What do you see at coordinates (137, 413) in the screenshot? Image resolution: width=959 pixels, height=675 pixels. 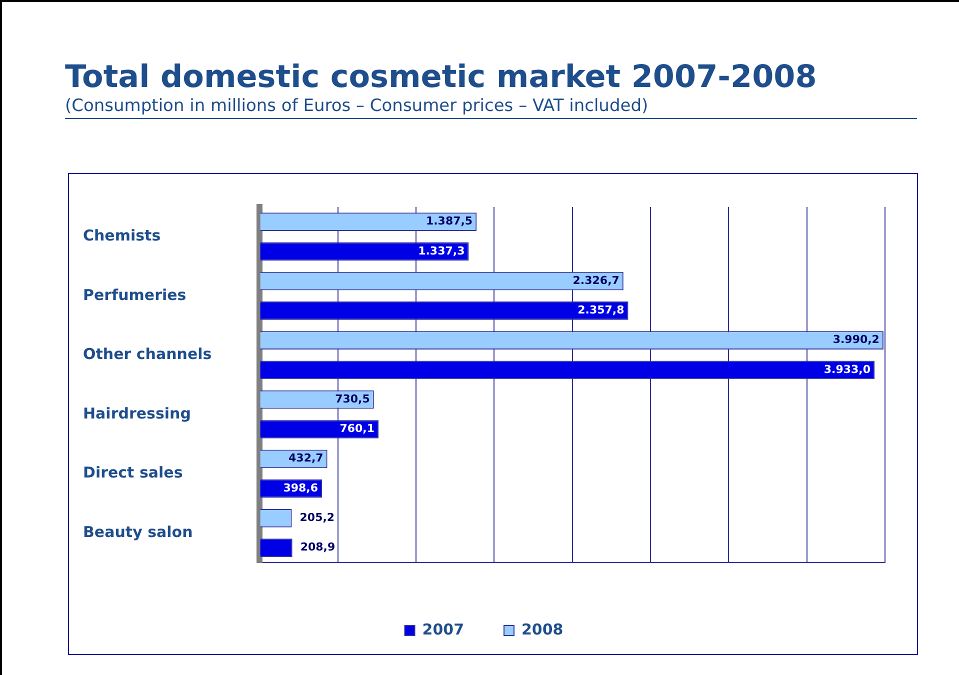 I see `y-tick-label: Hairdressing` at bounding box center [137, 413].